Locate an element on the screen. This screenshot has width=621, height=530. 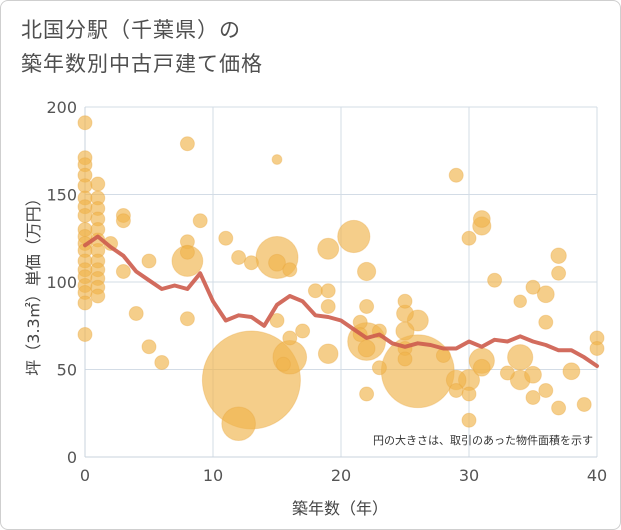
y-tick-label: 200 is located at coordinates (61, 107).